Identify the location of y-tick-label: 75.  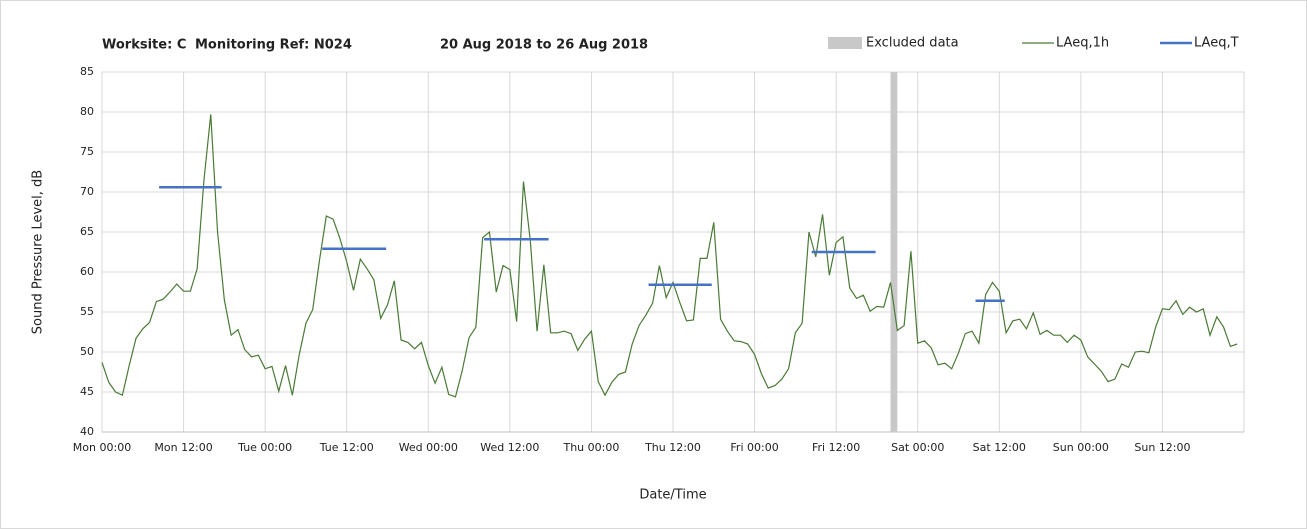
(87, 151).